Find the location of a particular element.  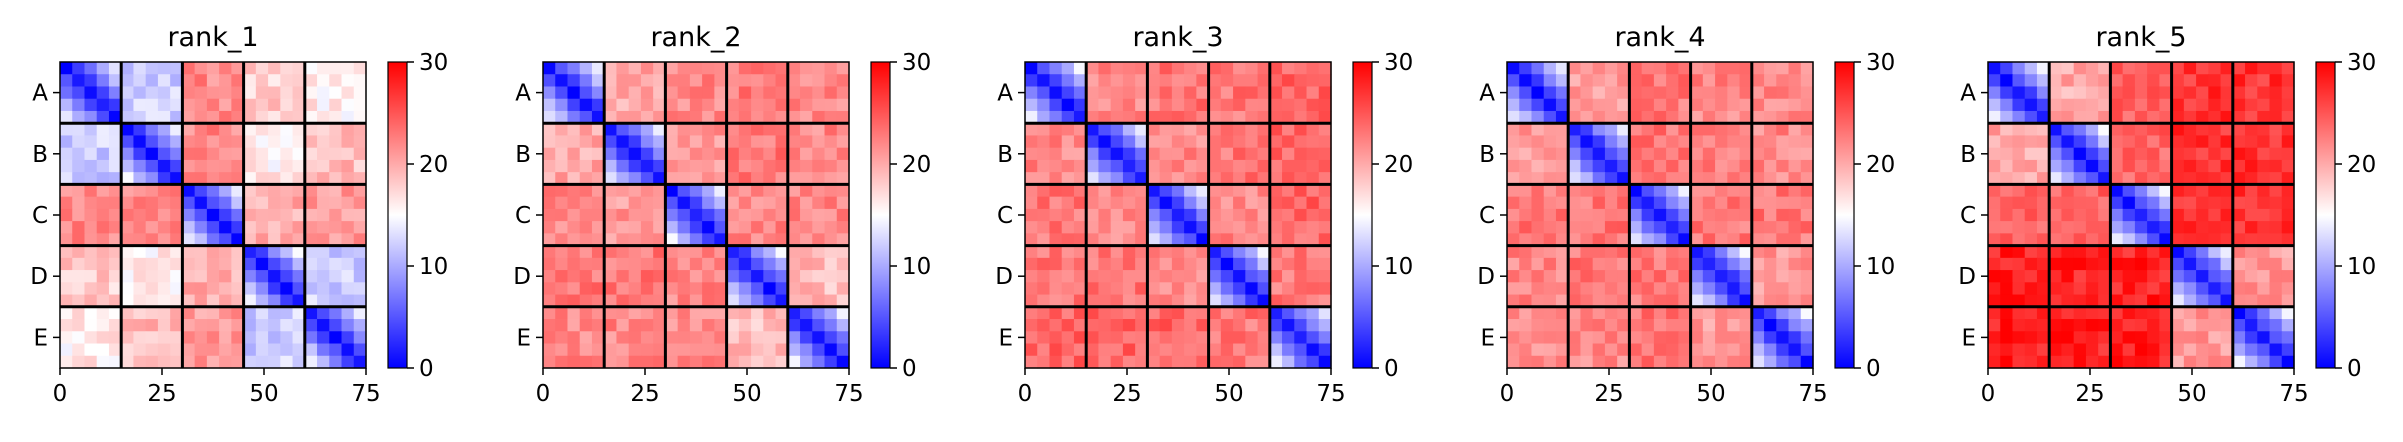

colorbar-tick-label: 20 is located at coordinates (916, 165).